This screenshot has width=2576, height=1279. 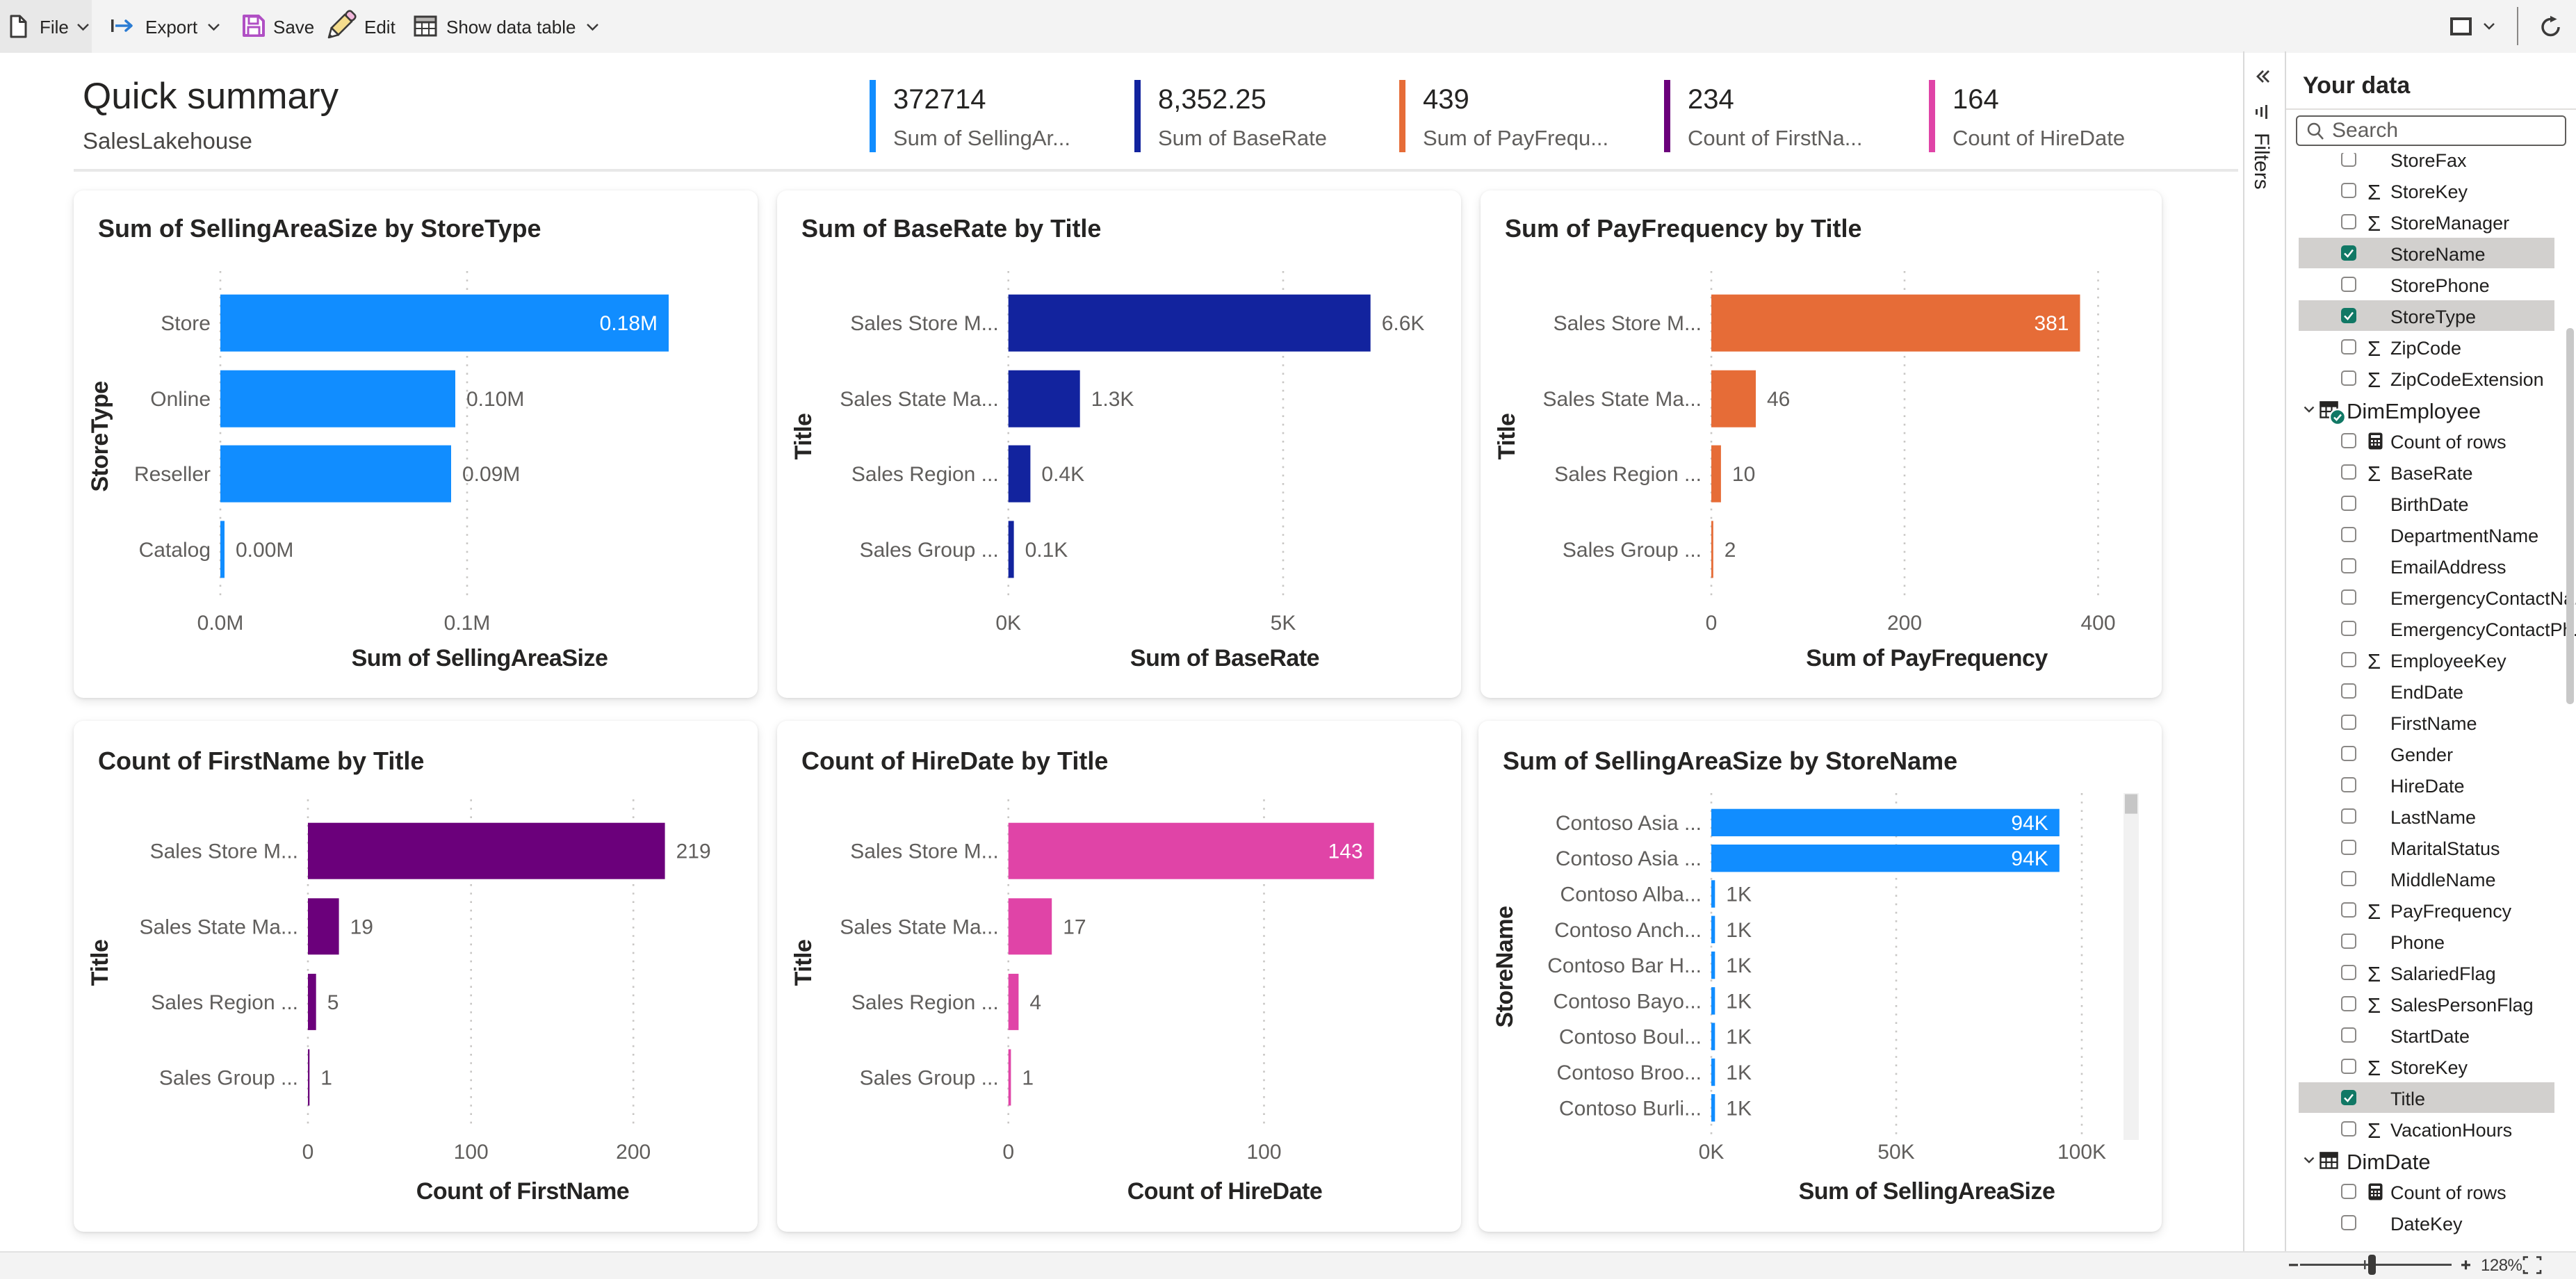 I want to click on svg-text: 0.09M, so click(x=491, y=474).